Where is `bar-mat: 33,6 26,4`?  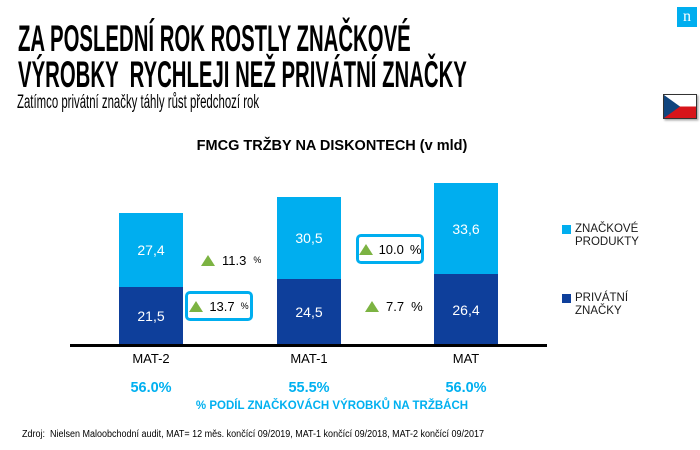
bar-mat: 33,6 26,4 is located at coordinates (466, 264).